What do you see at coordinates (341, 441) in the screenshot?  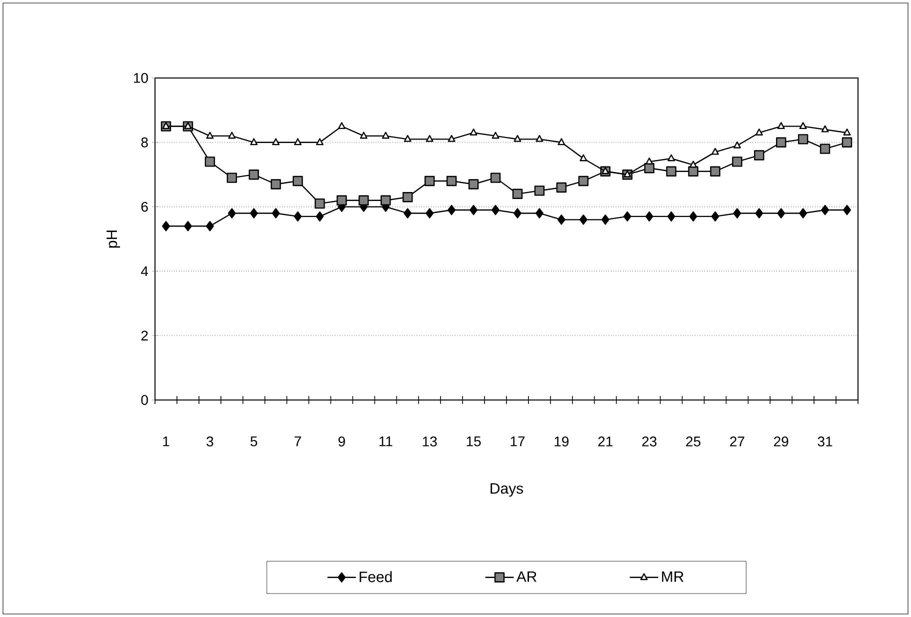 I see `x-tick-label: 9` at bounding box center [341, 441].